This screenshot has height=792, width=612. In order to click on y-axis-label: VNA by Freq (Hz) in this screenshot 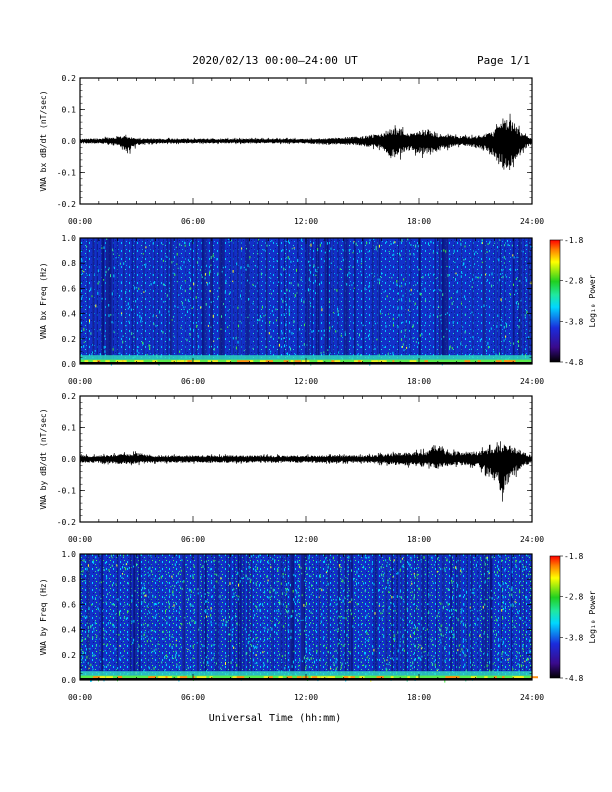, I will do `click(43, 616)`.